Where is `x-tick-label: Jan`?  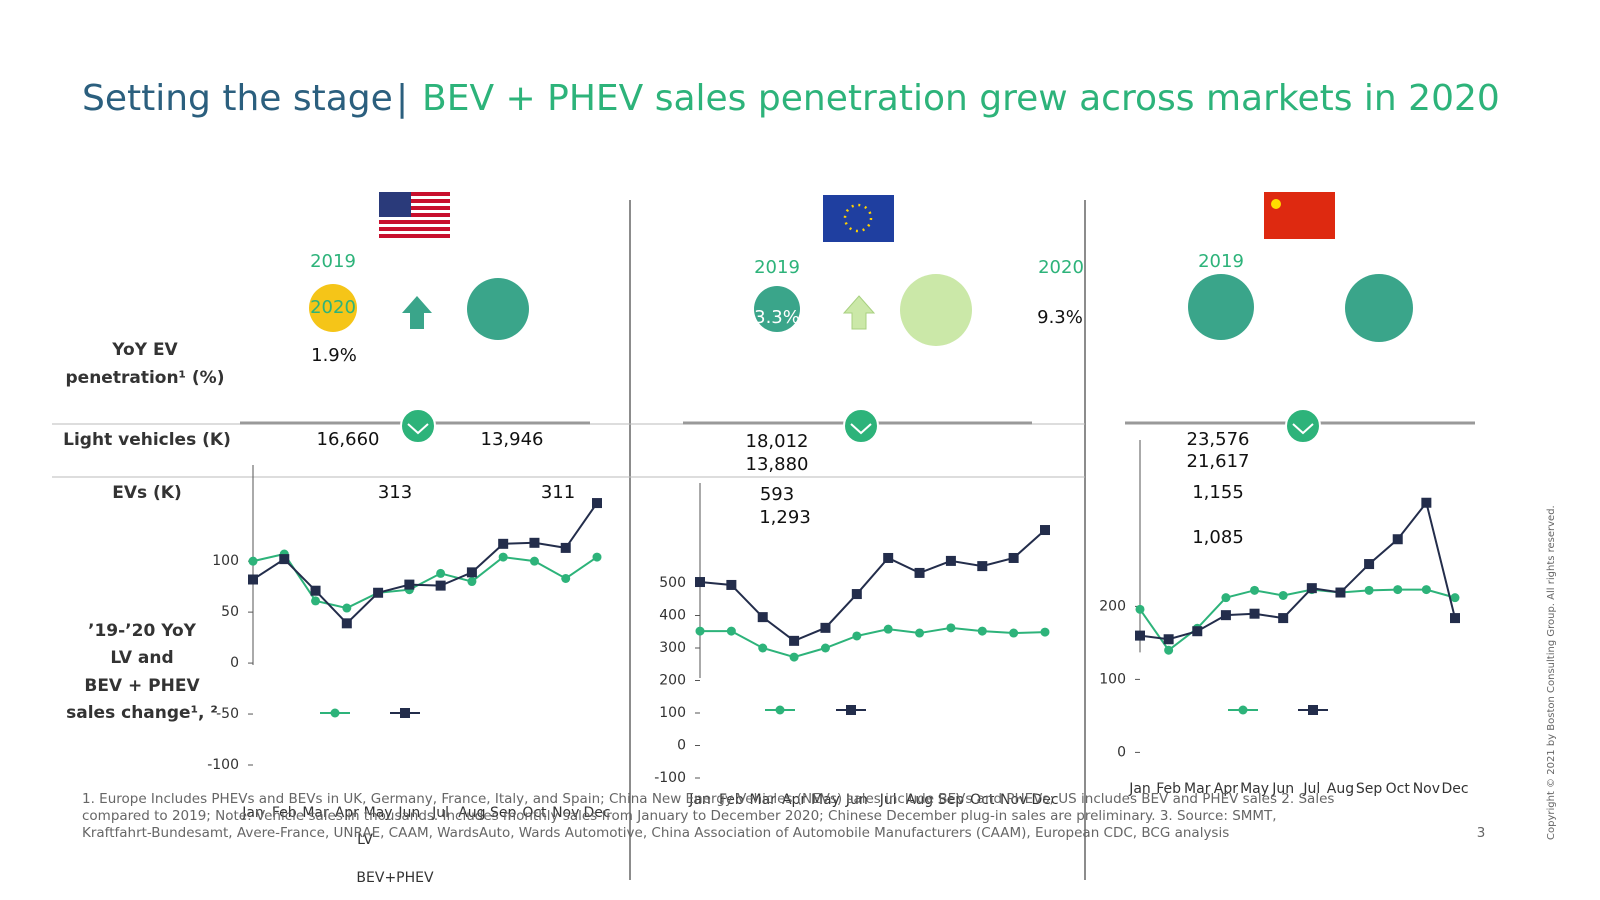
x-tick-label: Jan is located at coordinates (252, 813).